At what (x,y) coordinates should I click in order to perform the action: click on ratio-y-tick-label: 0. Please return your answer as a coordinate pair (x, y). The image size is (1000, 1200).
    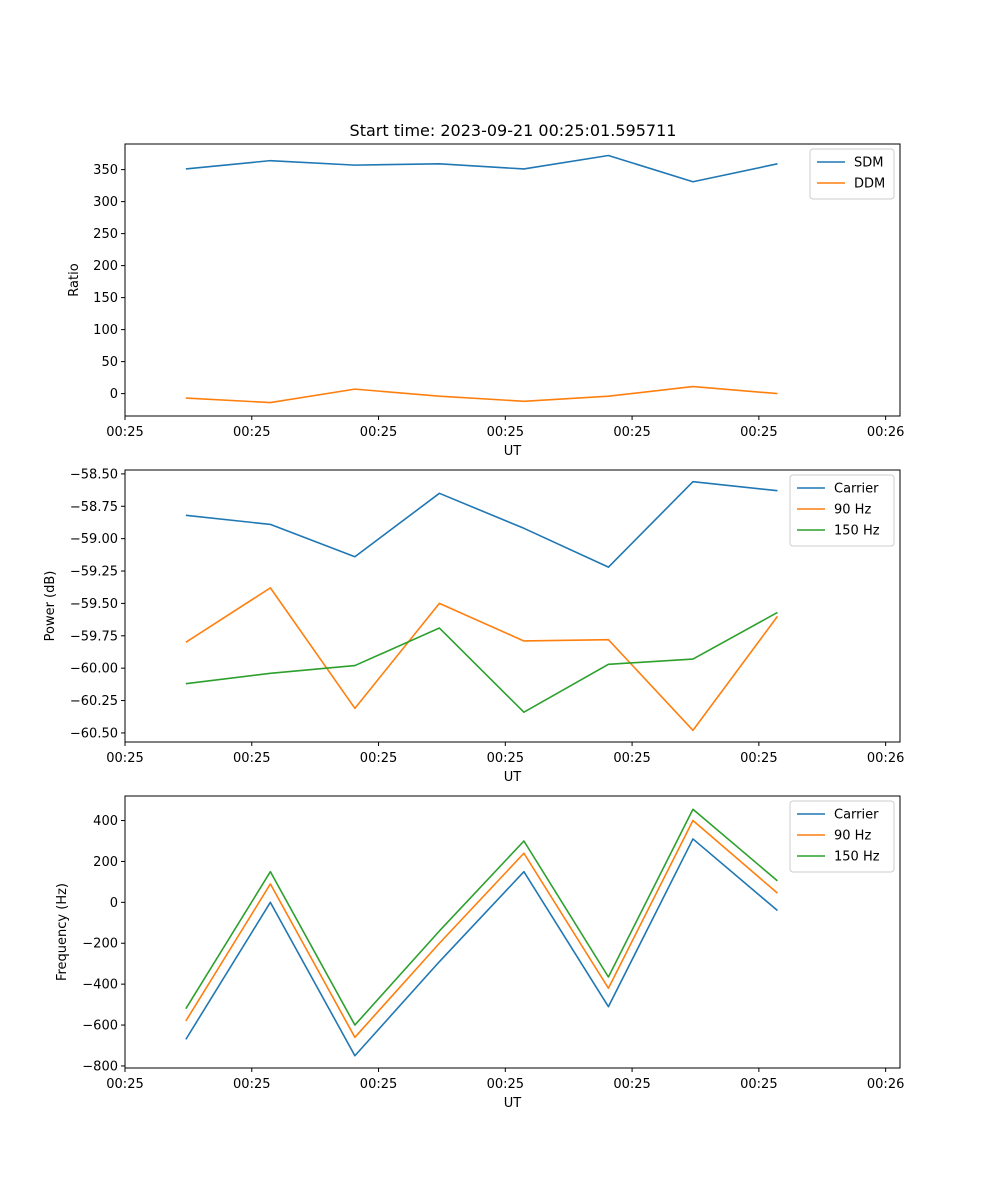
    Looking at the image, I should click on (114, 394).